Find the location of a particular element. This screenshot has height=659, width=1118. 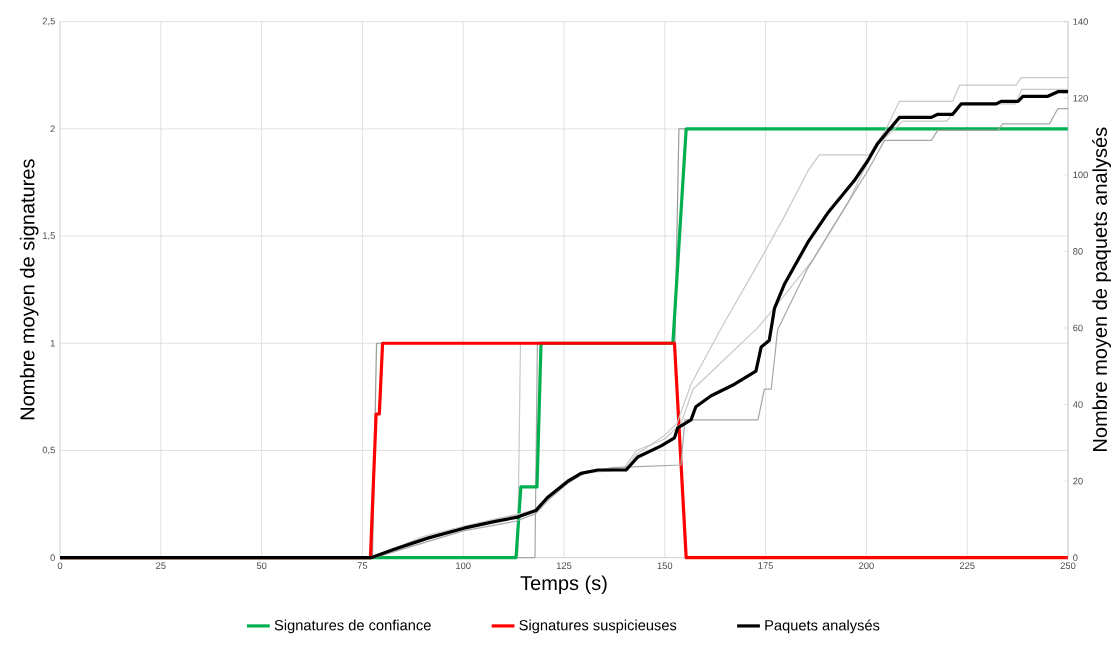

y-tick-label: 0 is located at coordinates (52, 557).